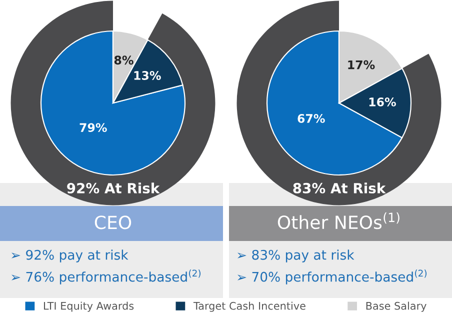 This screenshot has width=452, height=318. What do you see at coordinates (147, 75) in the screenshot?
I see `data-label: 13%` at bounding box center [147, 75].